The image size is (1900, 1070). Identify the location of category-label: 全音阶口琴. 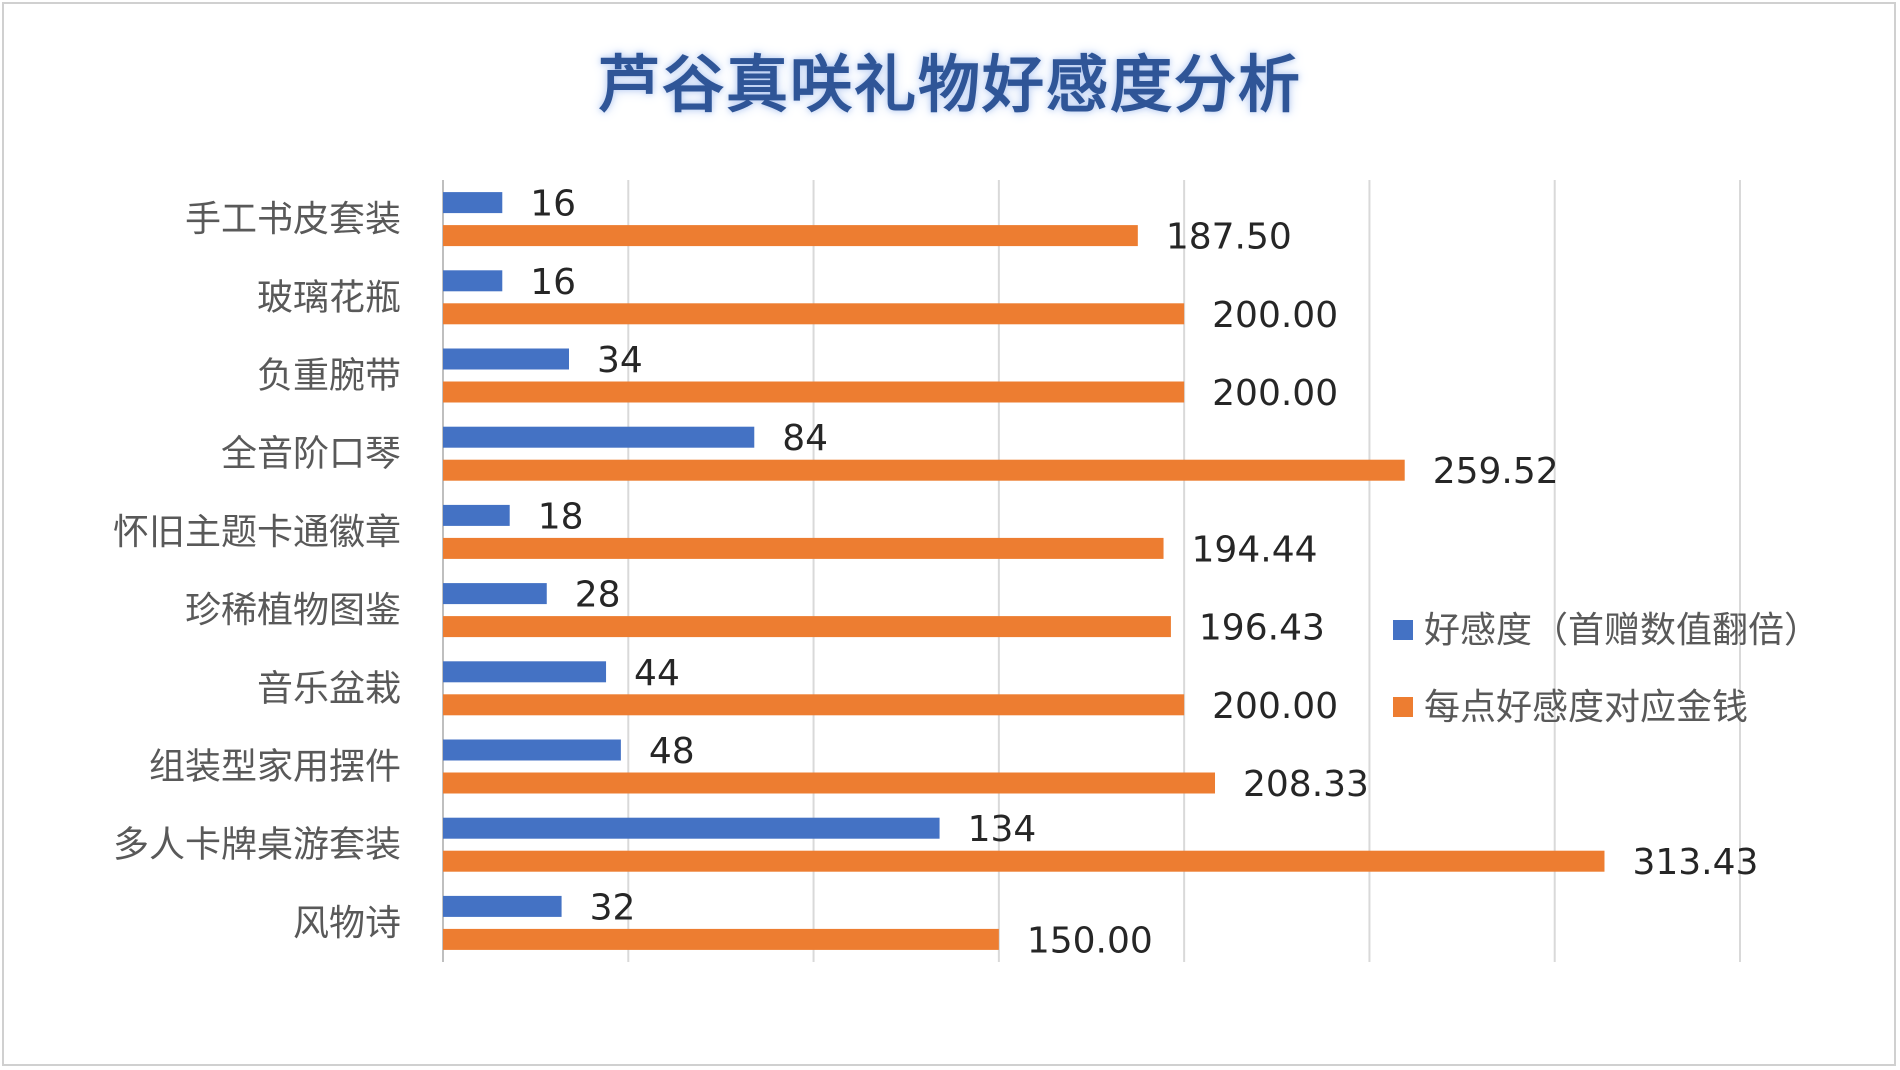
(311, 454).